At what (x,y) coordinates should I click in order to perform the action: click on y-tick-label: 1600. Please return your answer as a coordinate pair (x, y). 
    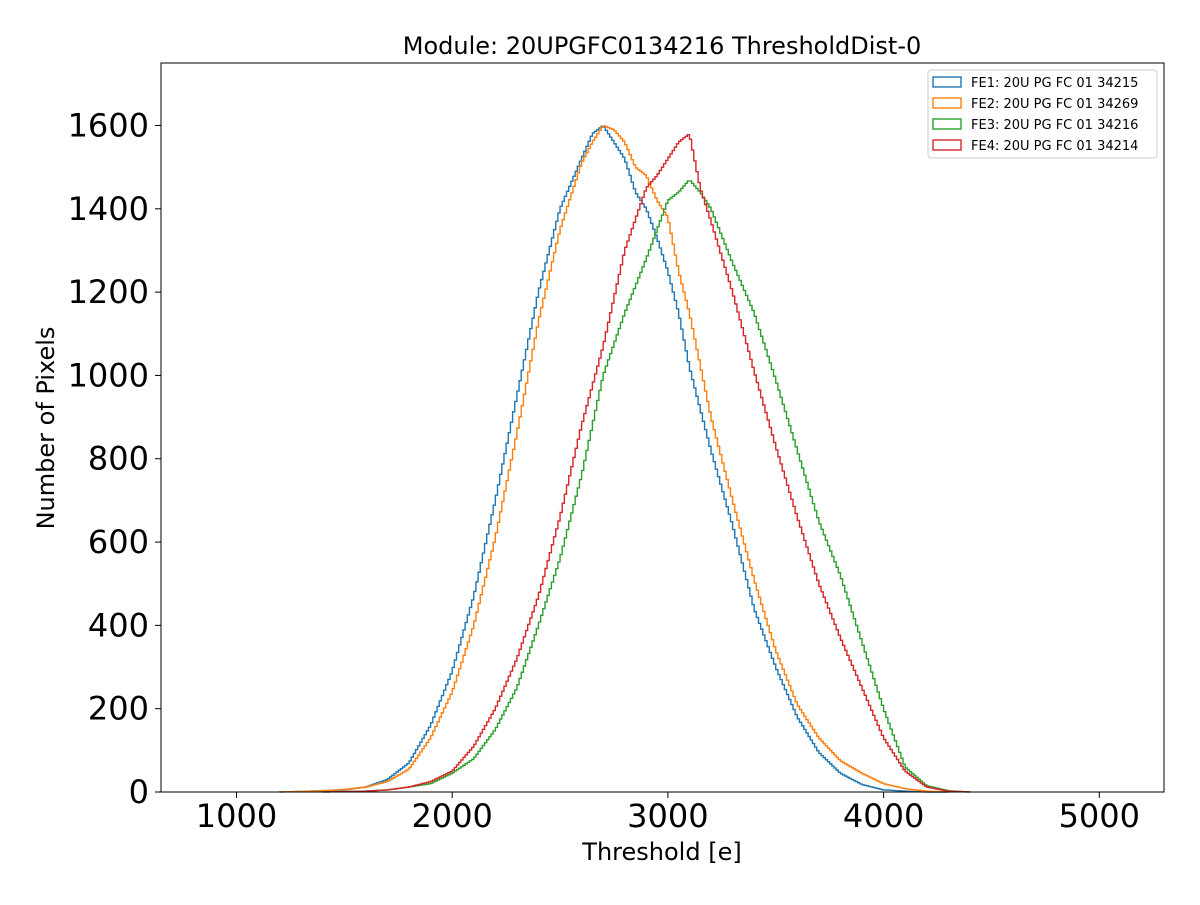
    Looking at the image, I should click on (108, 125).